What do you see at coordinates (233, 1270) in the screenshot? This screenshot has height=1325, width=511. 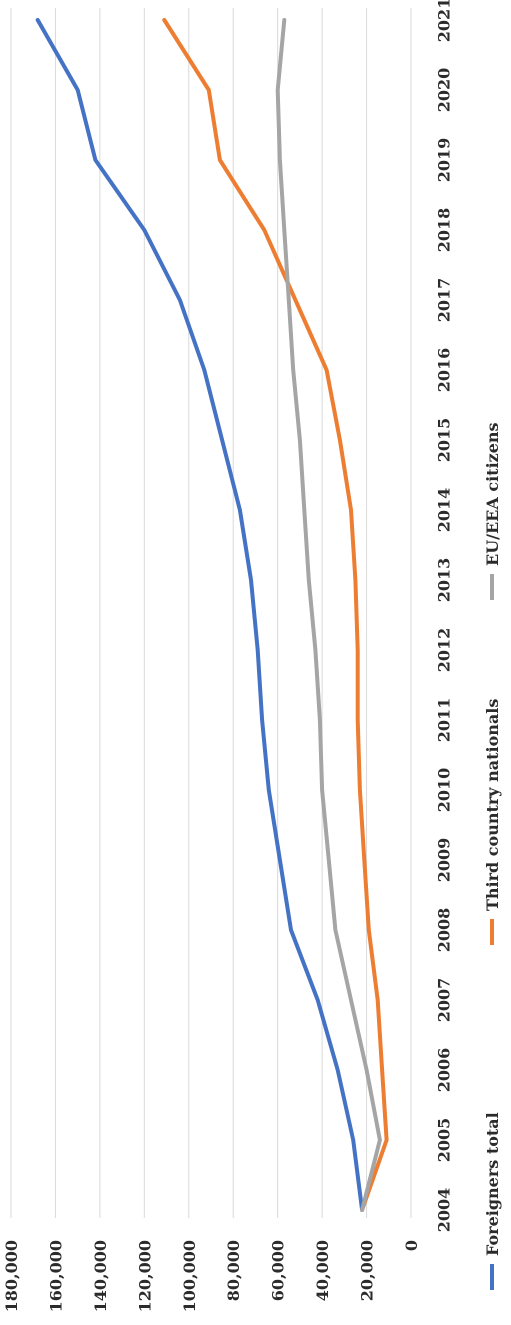 I see `value-tick-label: 80,000` at bounding box center [233, 1270].